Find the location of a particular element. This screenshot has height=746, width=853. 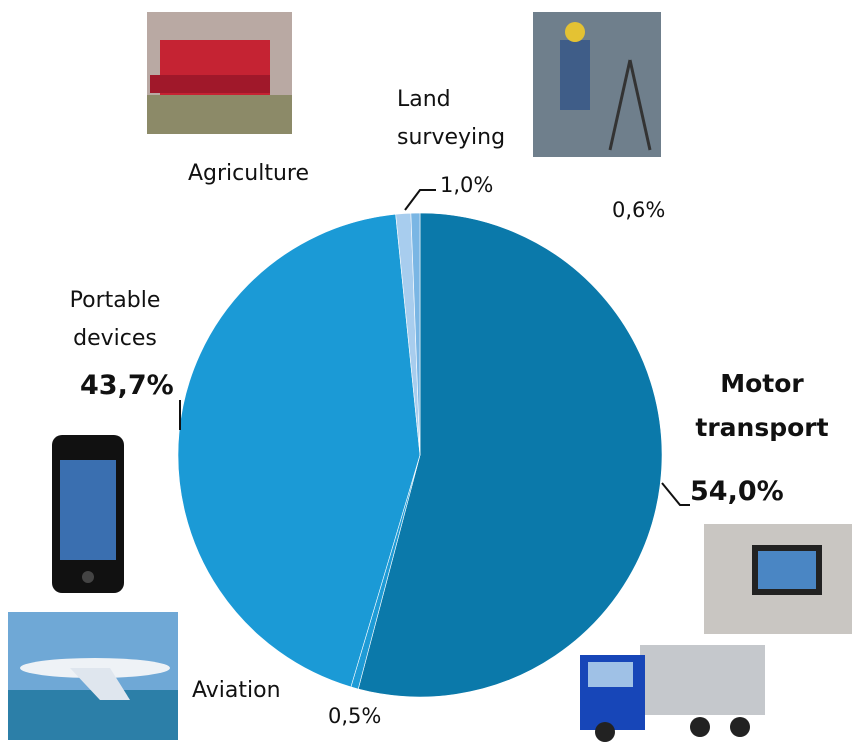

pie-slice is located at coordinates (415, 334).